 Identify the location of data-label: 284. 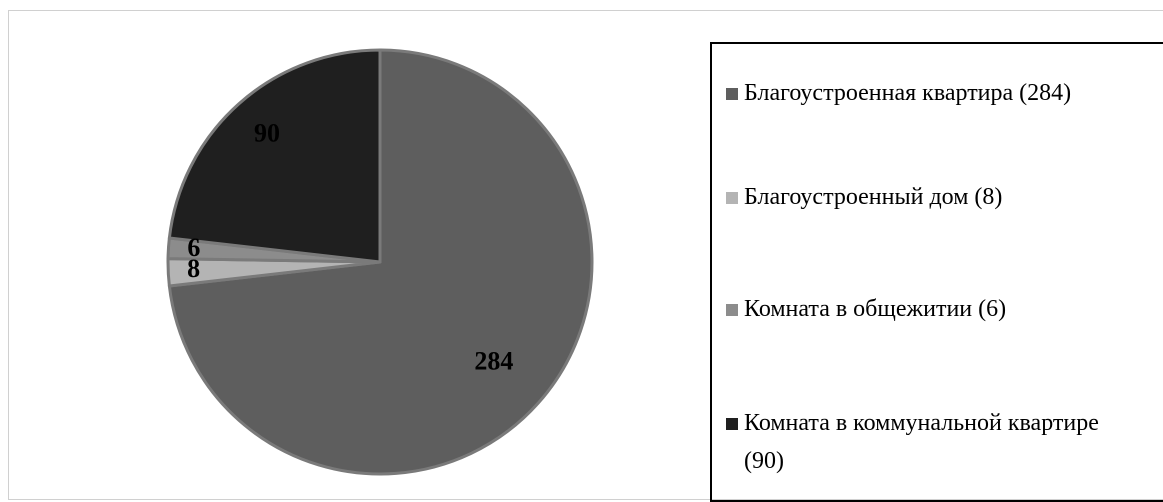
(493, 361).